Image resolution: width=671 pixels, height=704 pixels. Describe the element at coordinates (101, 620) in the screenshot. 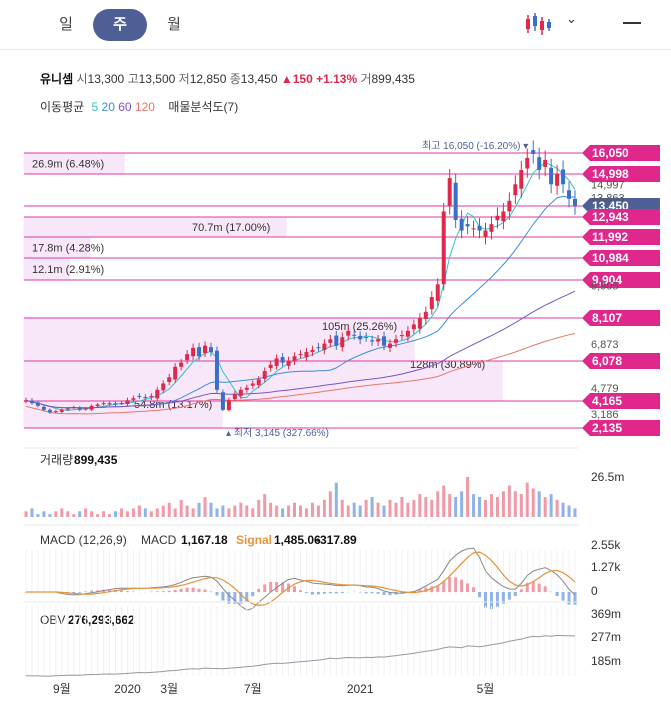

I see `obv-value: 276,293,662` at that location.